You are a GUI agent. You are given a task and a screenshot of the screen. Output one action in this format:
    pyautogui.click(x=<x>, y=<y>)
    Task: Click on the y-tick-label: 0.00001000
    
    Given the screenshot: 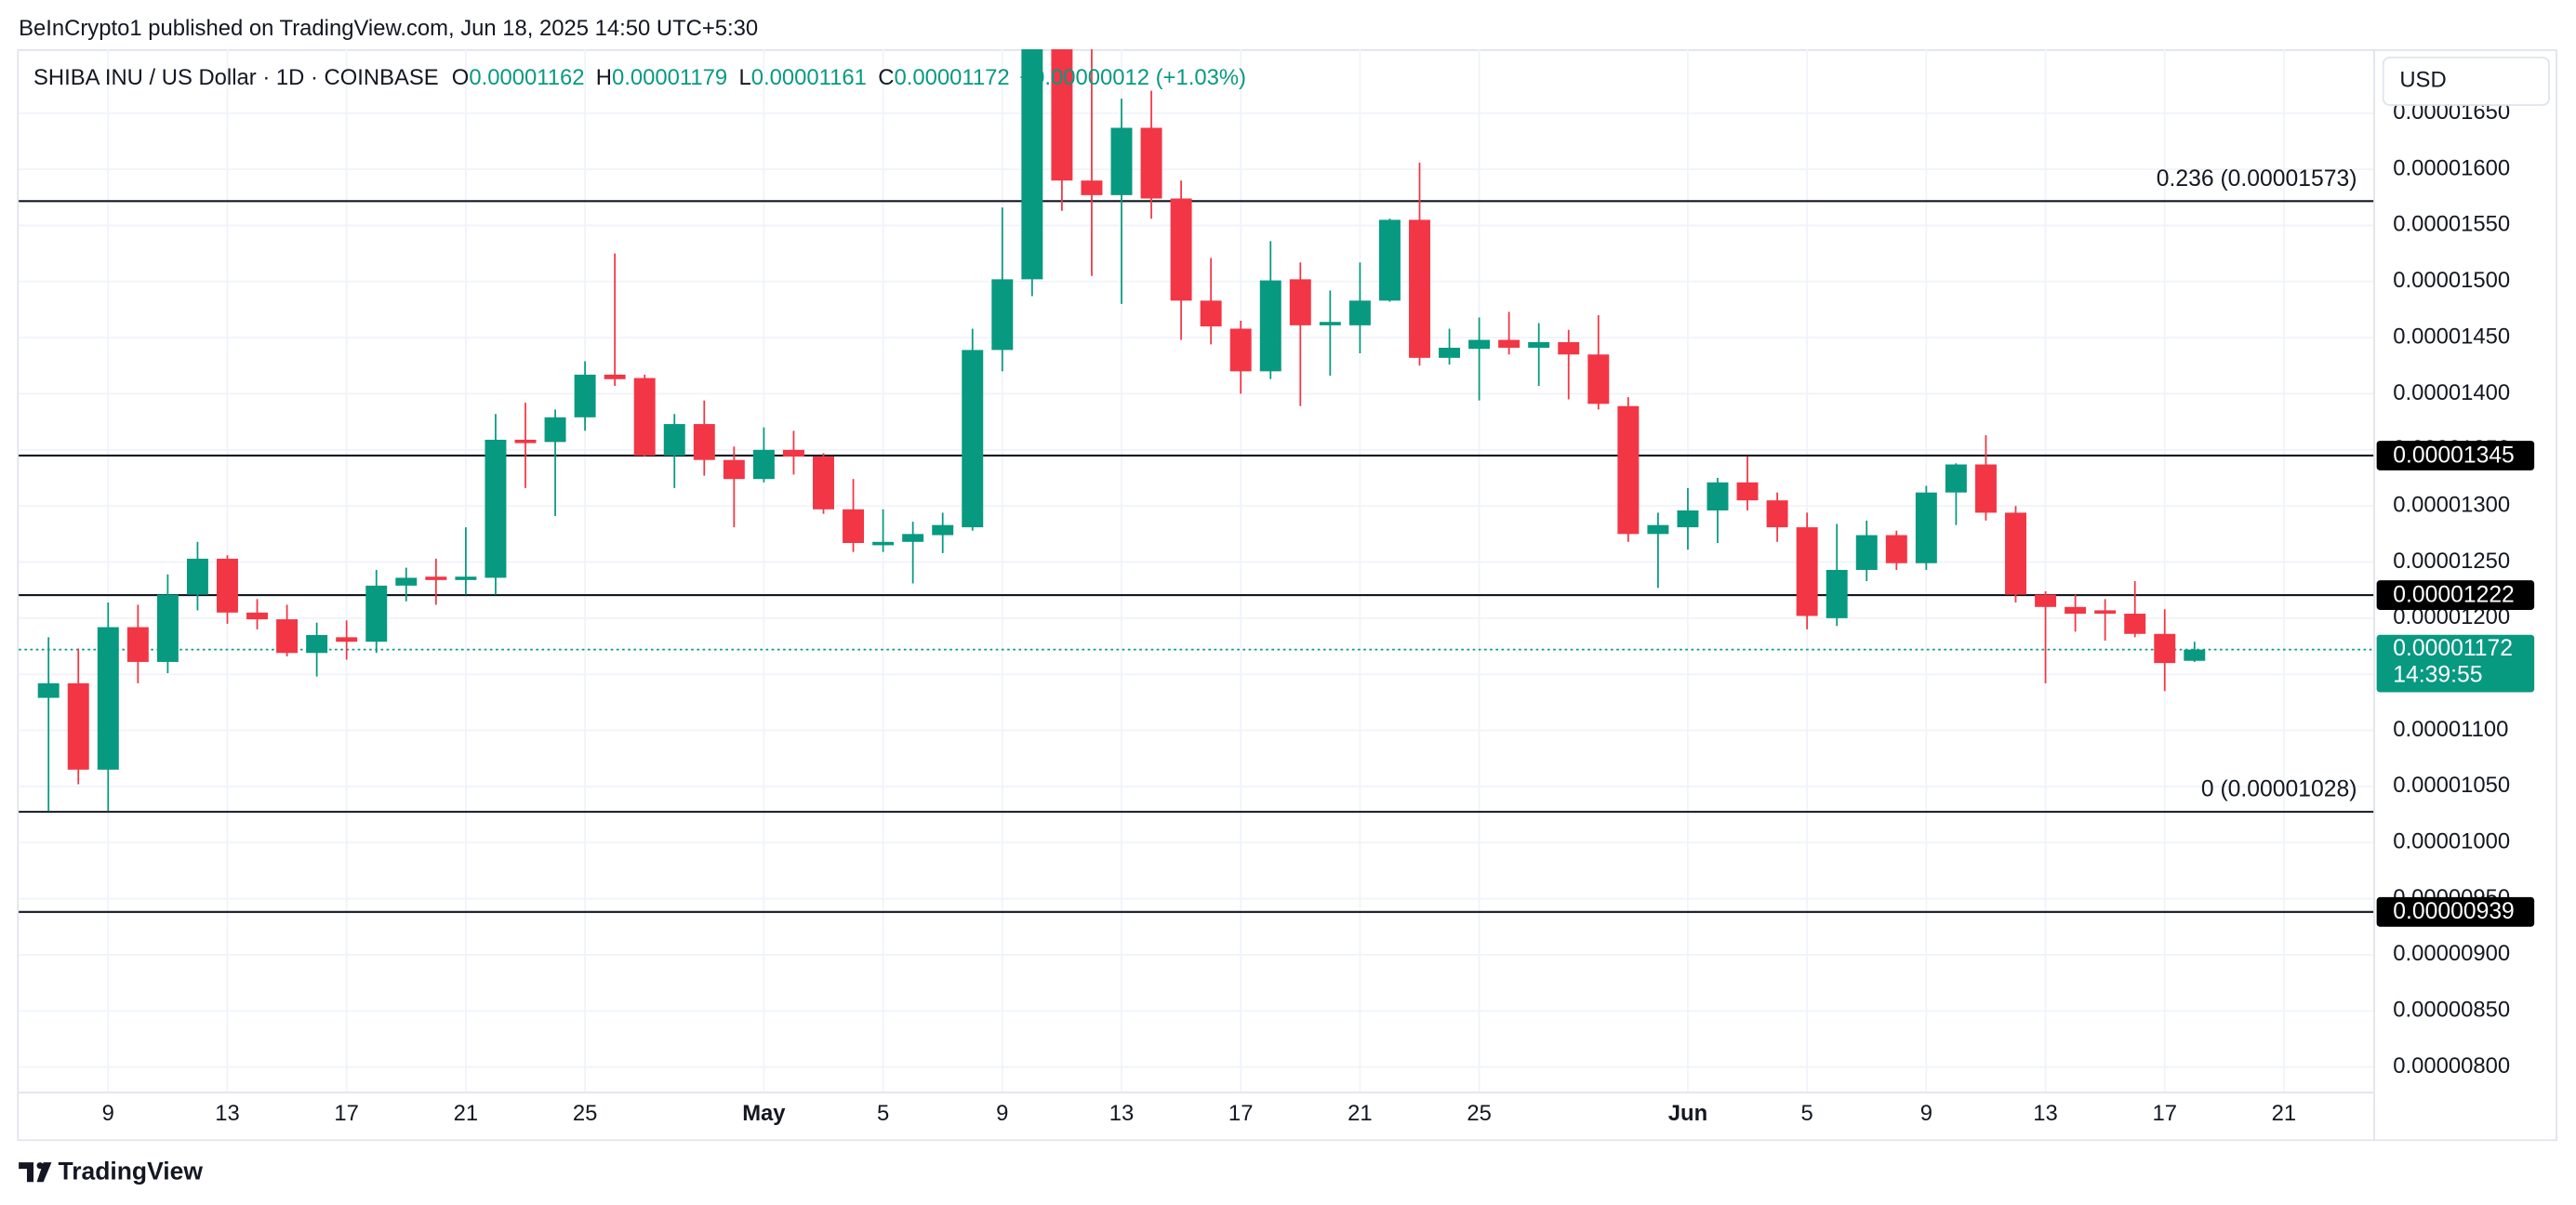 What is the action you would take?
    pyautogui.click(x=2451, y=841)
    